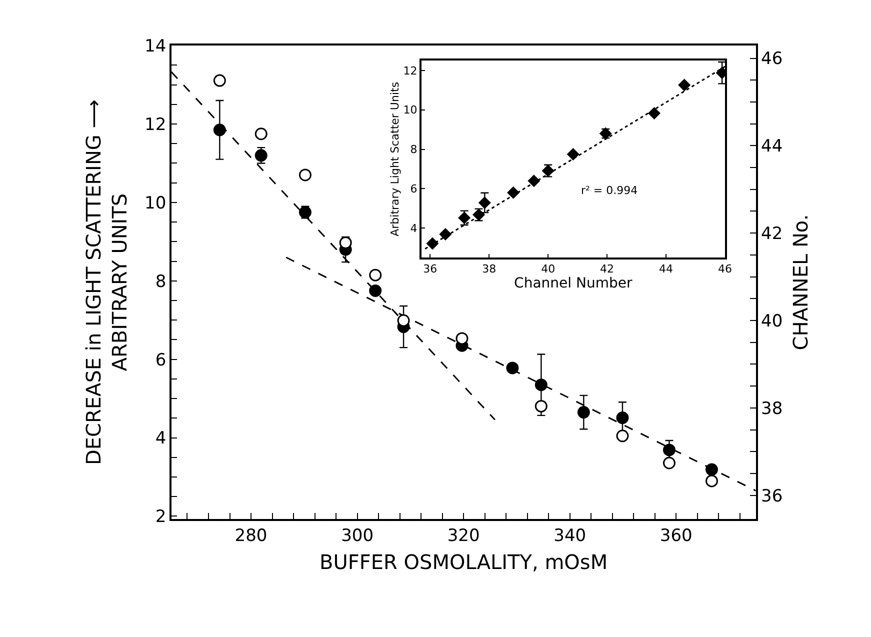 Image resolution: width=871 pixels, height=637 pixels. What do you see at coordinates (772, 146) in the screenshot?
I see `y2-tick-label: 44` at bounding box center [772, 146].